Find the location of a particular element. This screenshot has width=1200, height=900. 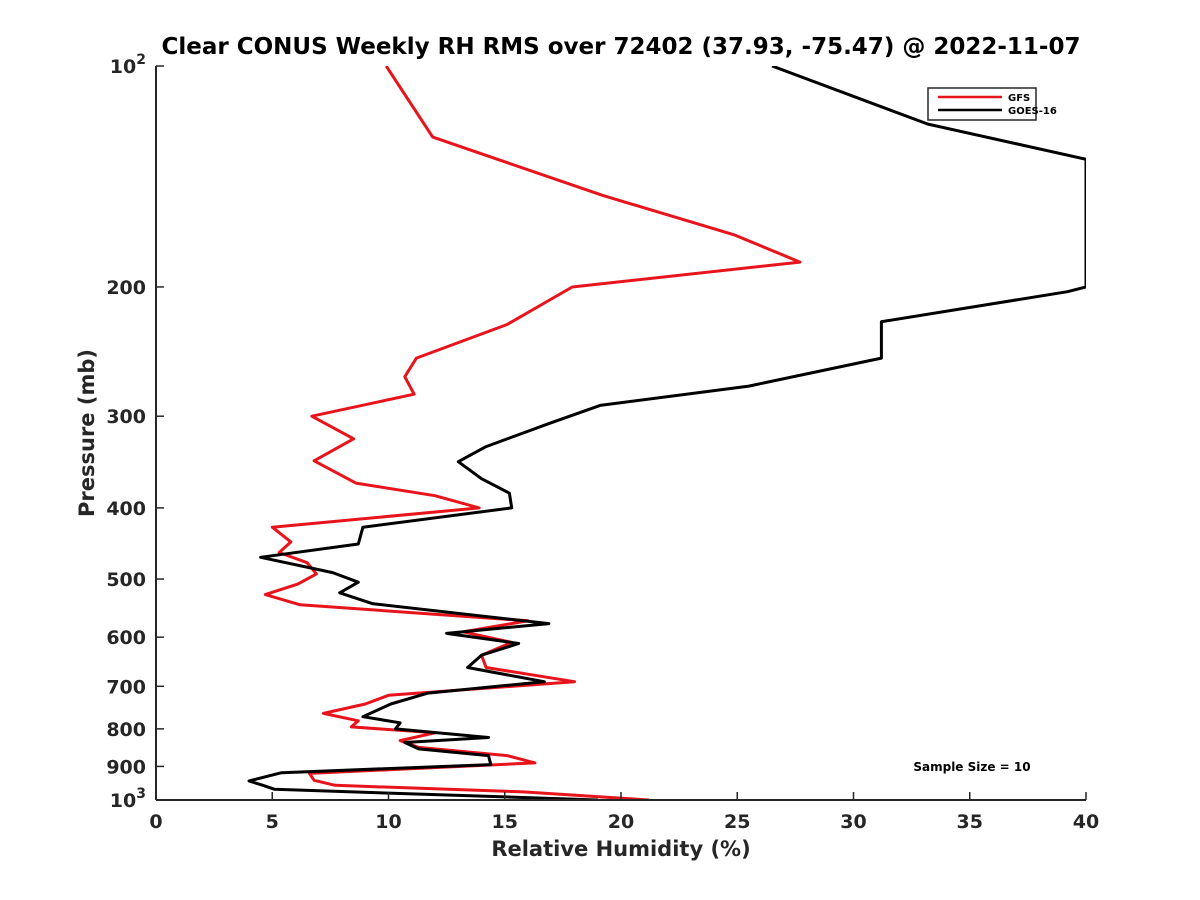

x-axis-ticks: 0 5 10 15 20 25 30 35 40 is located at coordinates (624, 812).